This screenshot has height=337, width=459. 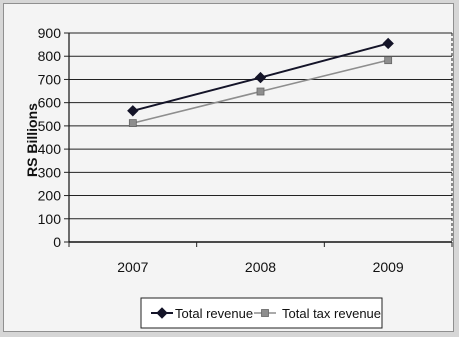 I want to click on y-tick-label: 300, so click(x=50, y=172).